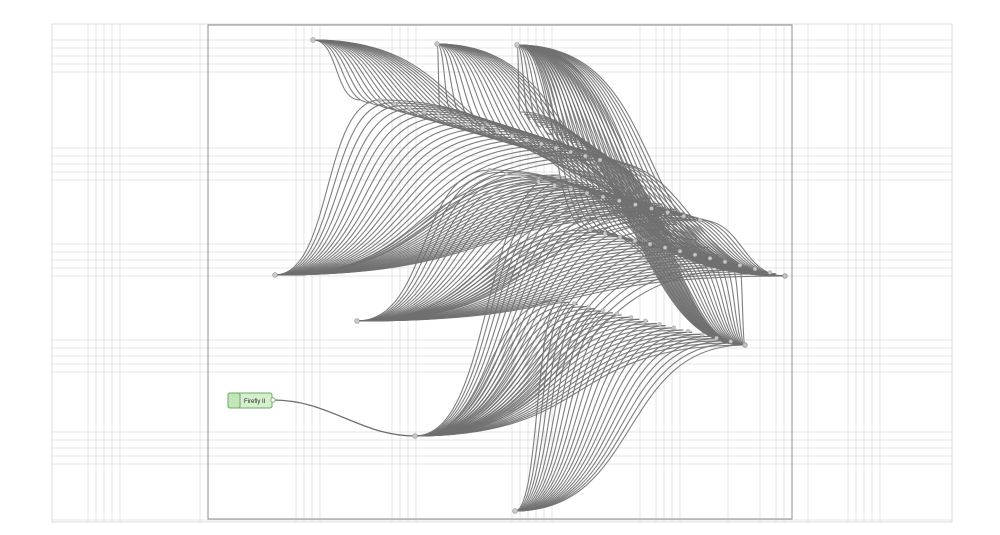 The image size is (1000, 535). Describe the element at coordinates (251, 400) in the screenshot. I see `firefly-node: Firefly II` at that location.